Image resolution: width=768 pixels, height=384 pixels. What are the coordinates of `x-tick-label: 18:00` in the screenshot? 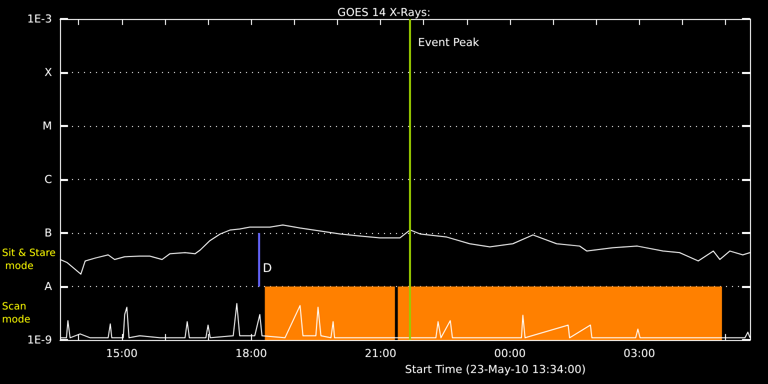 It's located at (251, 353).